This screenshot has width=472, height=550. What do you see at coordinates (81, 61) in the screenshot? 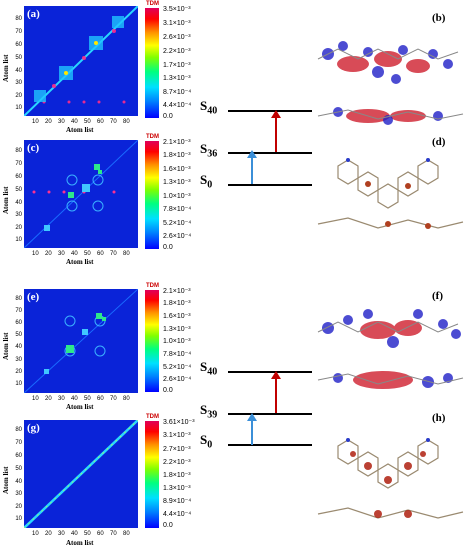
I see `heatmap-a-pattern` at bounding box center [81, 61].